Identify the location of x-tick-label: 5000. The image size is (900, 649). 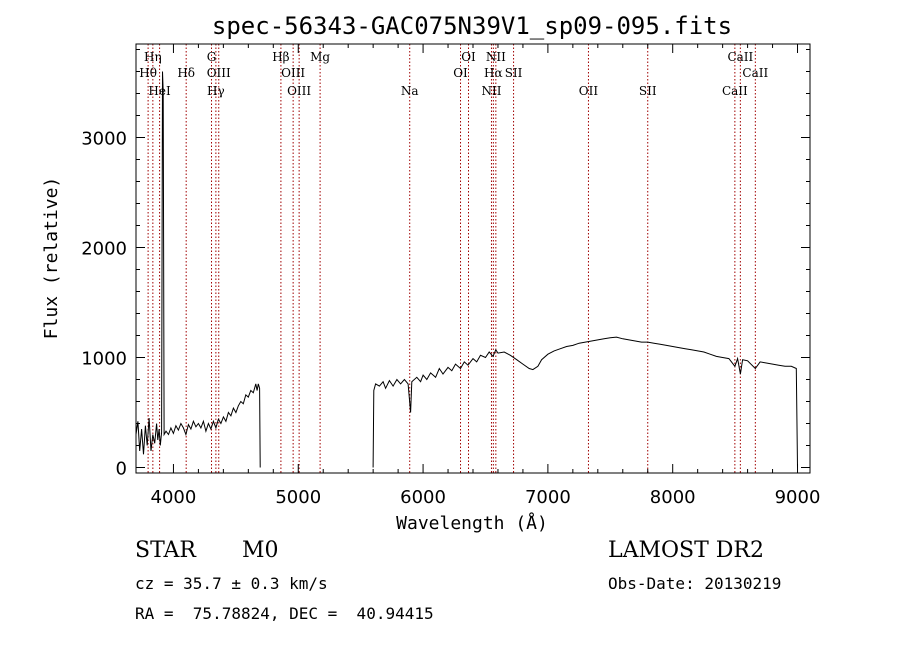
(298, 497).